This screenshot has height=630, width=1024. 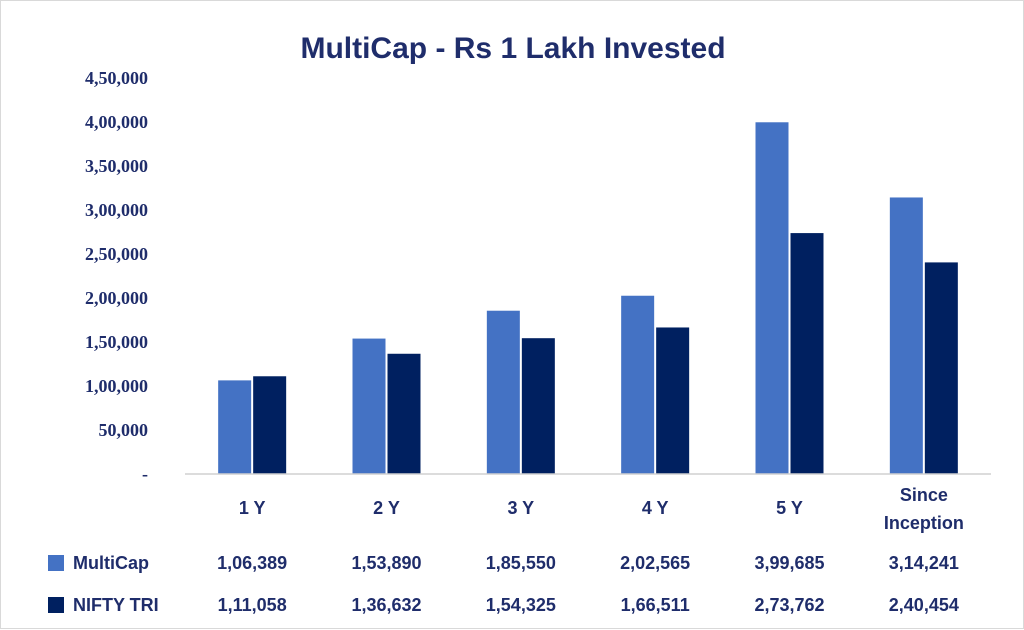 What do you see at coordinates (116, 386) in the screenshot?
I see `y-tick-label: 1,00,000` at bounding box center [116, 386].